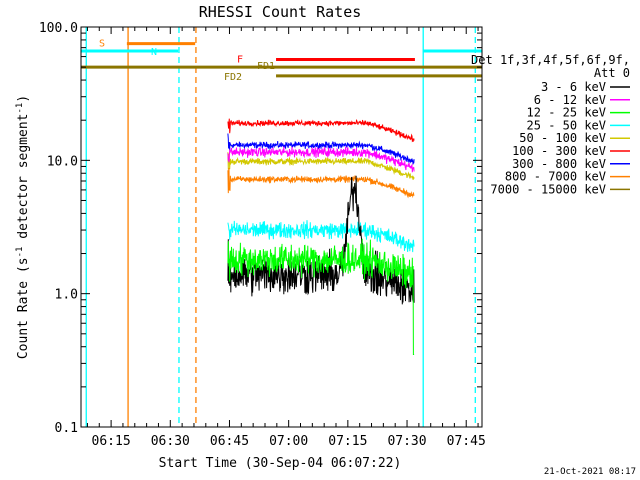 This screenshot has height=480, width=640. I want to click on legend-entry-label: 300 - 800 keV, so click(559, 164).